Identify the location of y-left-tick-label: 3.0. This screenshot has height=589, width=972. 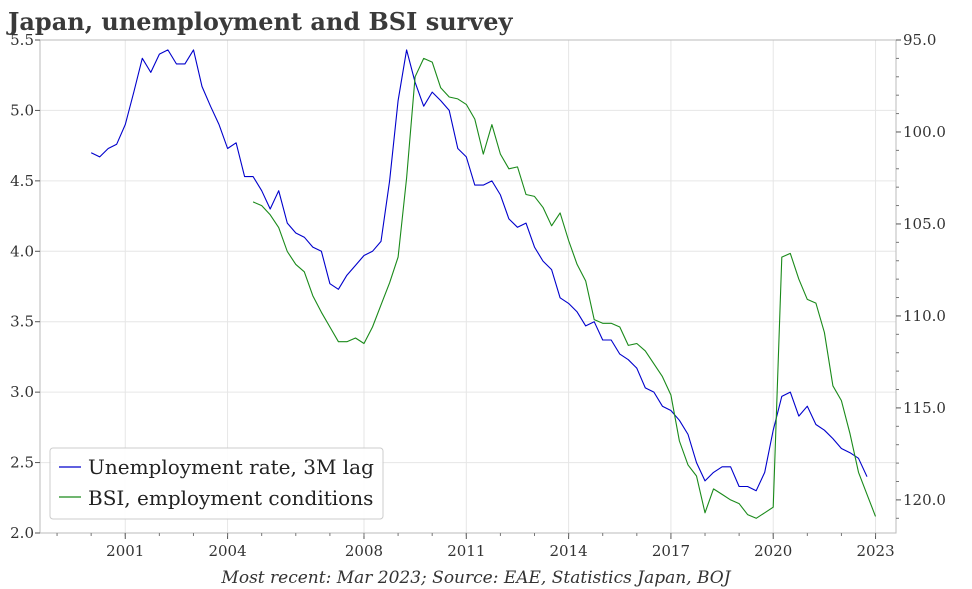
(22, 392).